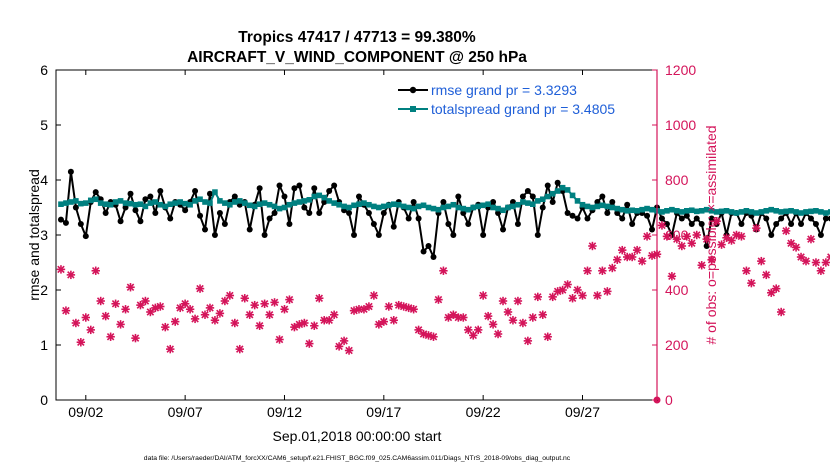 This screenshot has width=830, height=470. What do you see at coordinates (357, 37) in the screenshot?
I see `chart-title: Tropics 47417 / 47713 = 99.380%` at bounding box center [357, 37].